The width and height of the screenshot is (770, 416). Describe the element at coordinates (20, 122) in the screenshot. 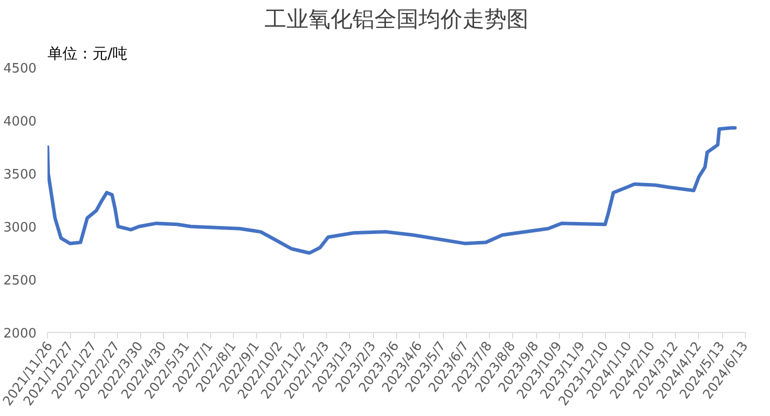

I see `y-tick-label: 4000` at that location.